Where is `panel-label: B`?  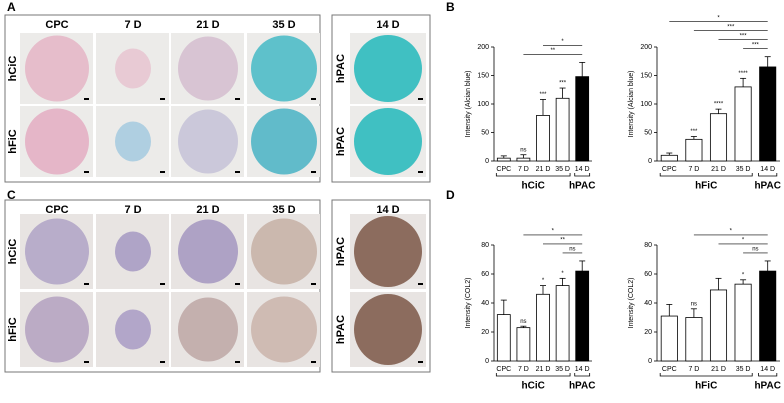 panel-label: B is located at coordinates (450, 7).